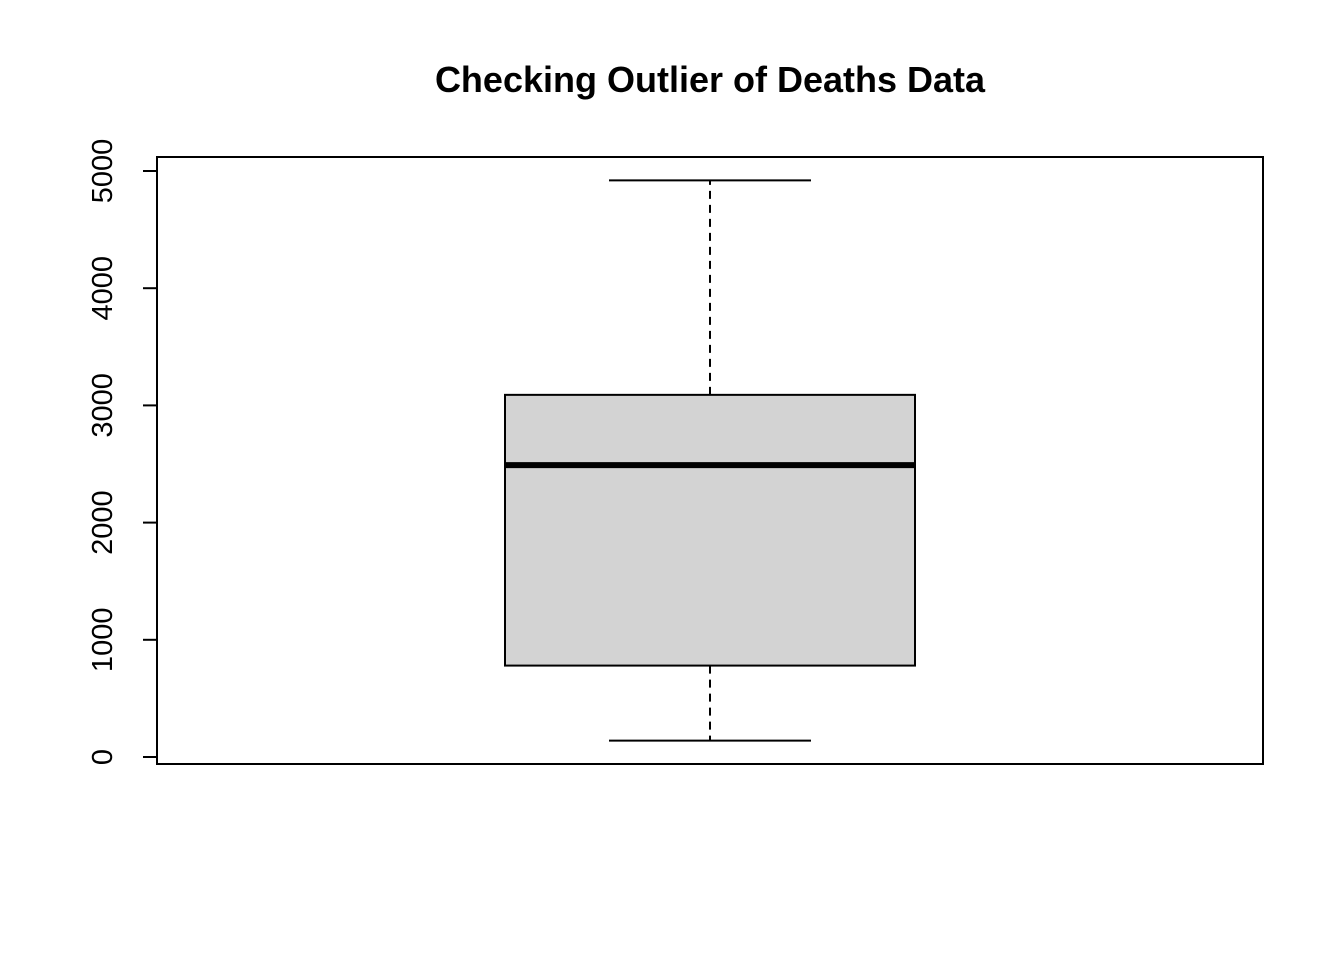 This screenshot has height=965, width=1344. Describe the element at coordinates (103, 405) in the screenshot. I see `y-tick-label: 3000` at that location.